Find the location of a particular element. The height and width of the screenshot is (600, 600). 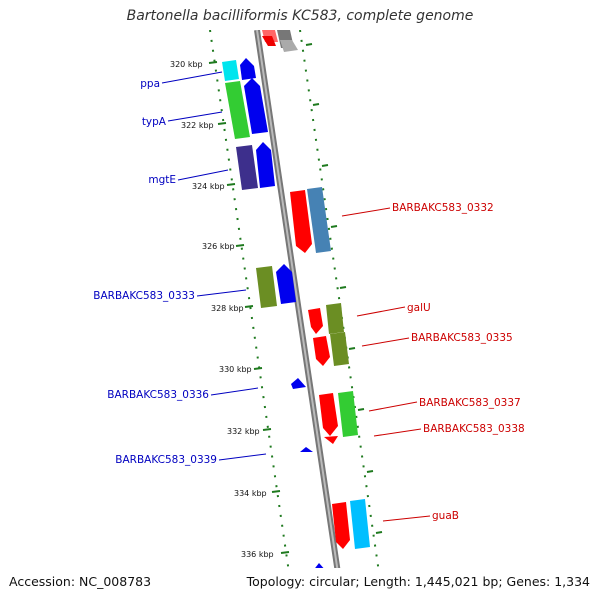

right-tick-track is located at coordinates (339, 299).